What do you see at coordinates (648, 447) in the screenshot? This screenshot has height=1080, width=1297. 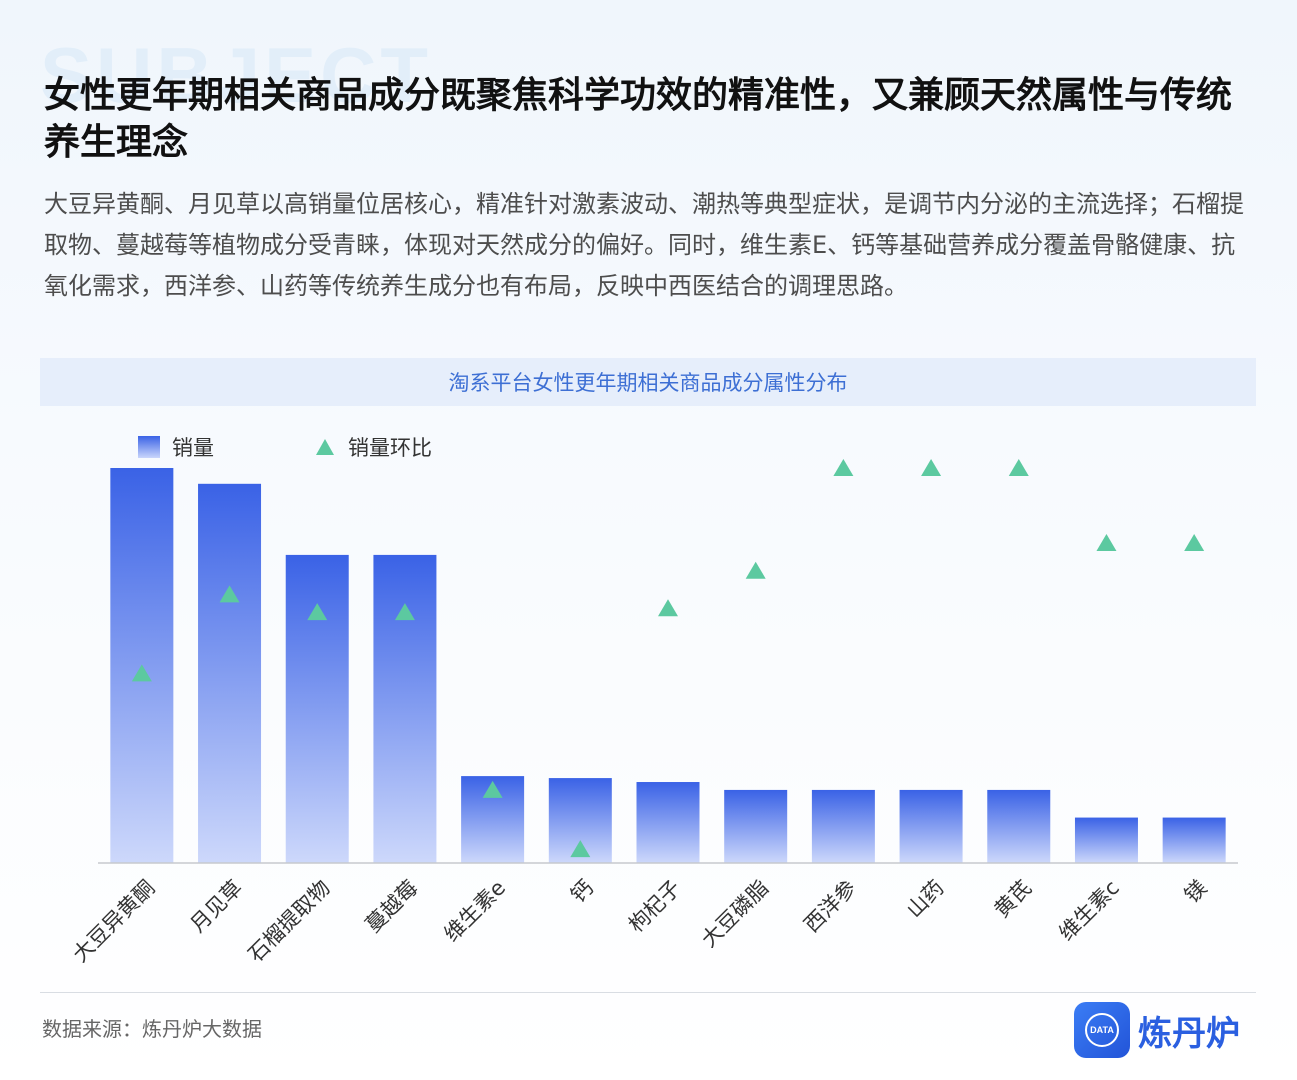 I see `chart-legend: 销量 销量环比` at bounding box center [648, 447].